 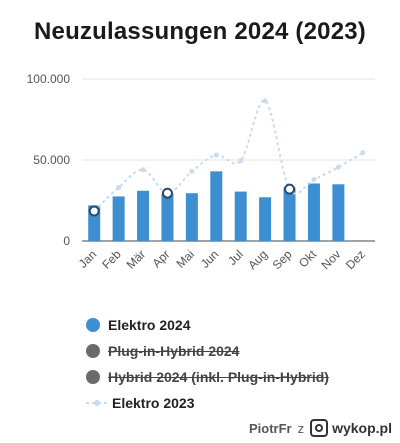 What do you see at coordinates (167, 193) in the screenshot?
I see `point-highlight-Apr` at bounding box center [167, 193].